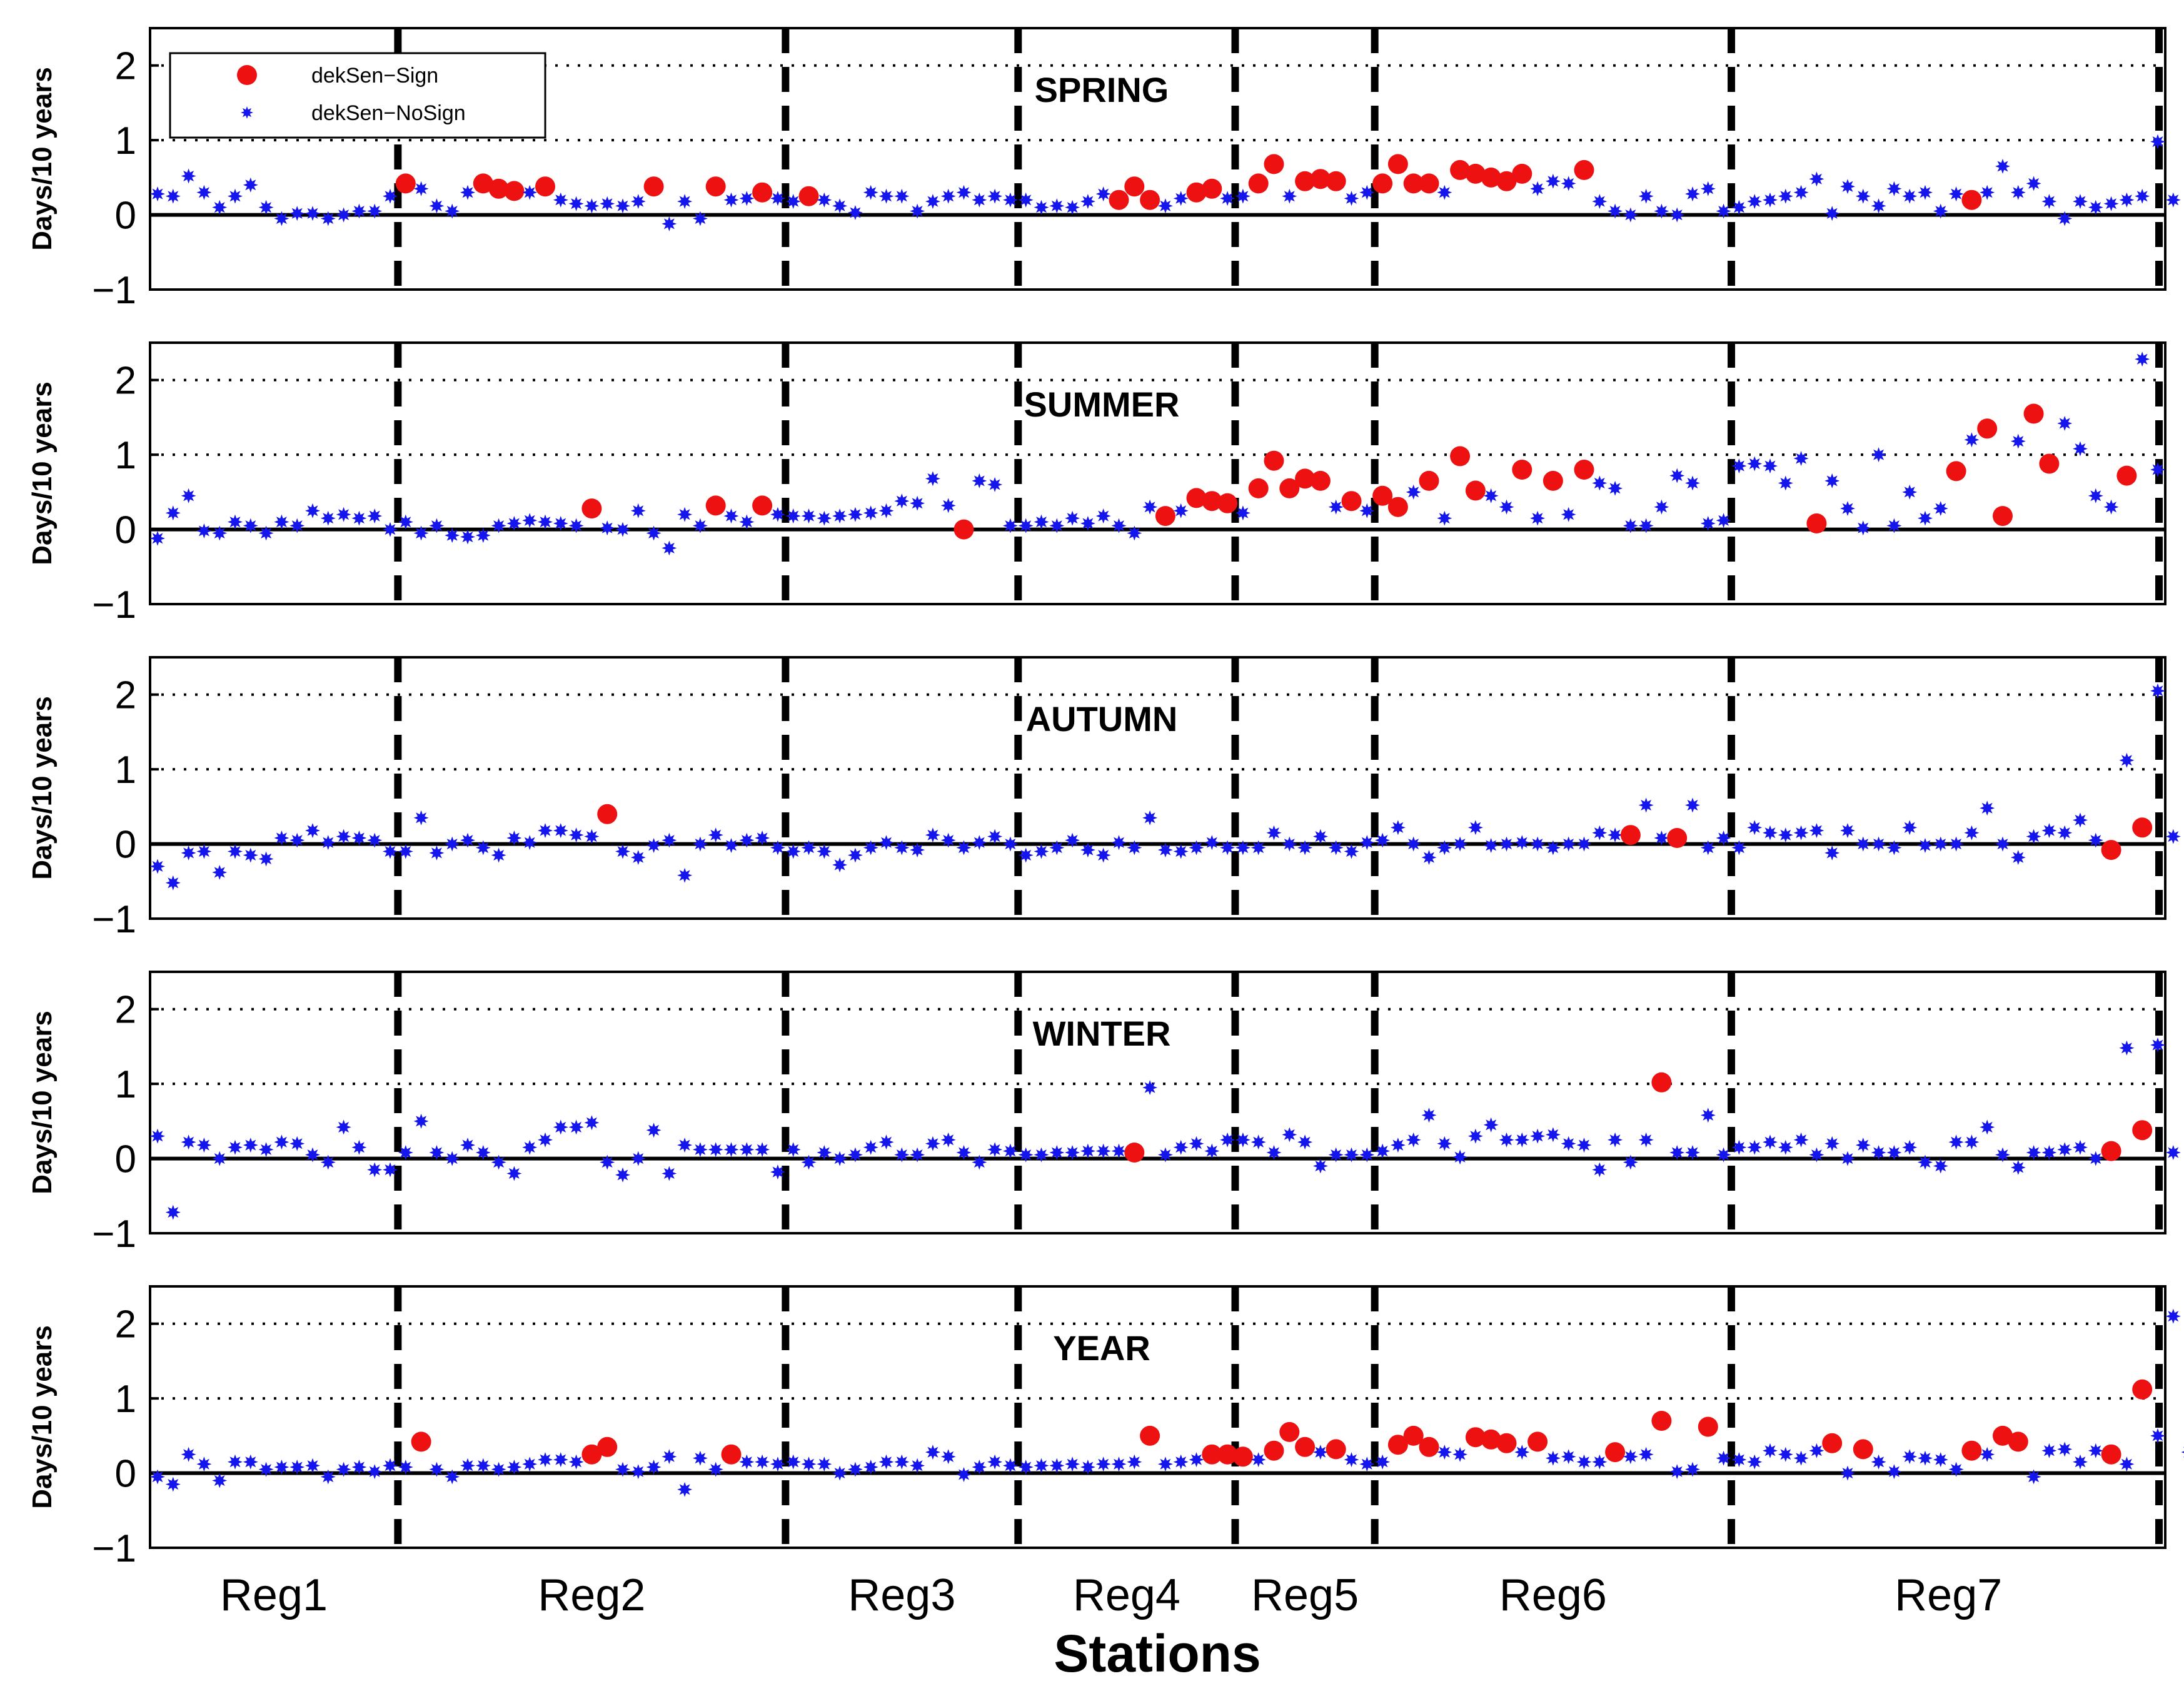 The image size is (2184, 1706). What do you see at coordinates (1305, 1595) in the screenshot?
I see `region-label: Reg5` at bounding box center [1305, 1595].